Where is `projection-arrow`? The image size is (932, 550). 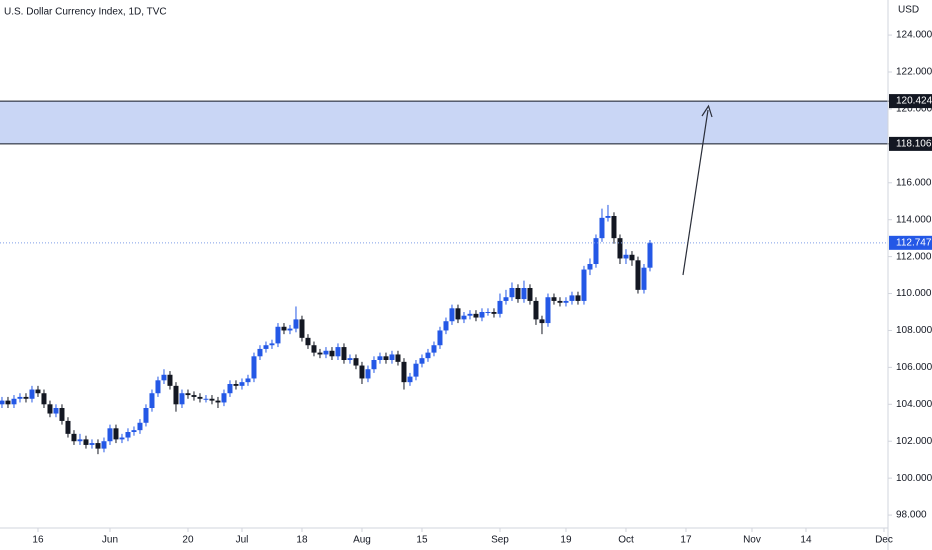
projection-arrow is located at coordinates (695, 192).